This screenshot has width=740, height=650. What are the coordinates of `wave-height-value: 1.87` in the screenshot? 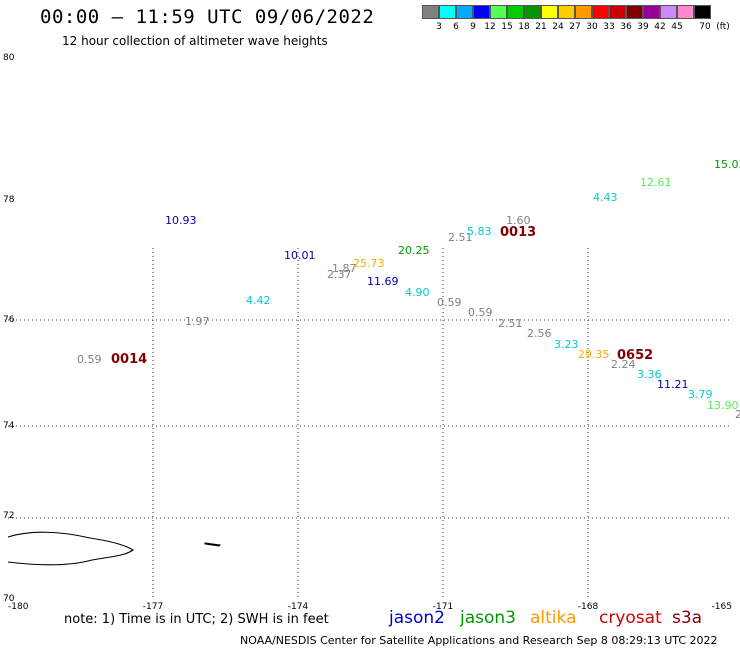 It's located at (344, 268).